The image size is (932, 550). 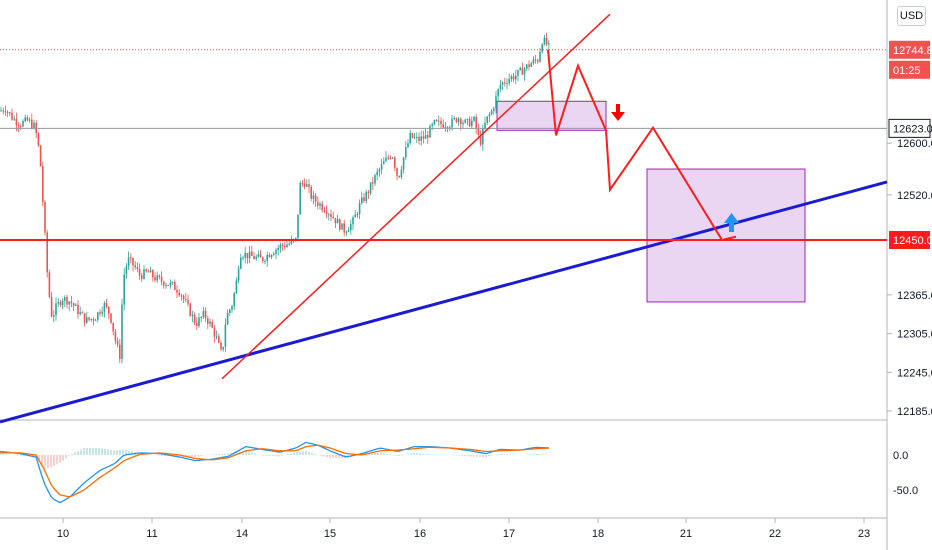 What do you see at coordinates (726, 235) in the screenshot?
I see `target-zone` at bounding box center [726, 235].